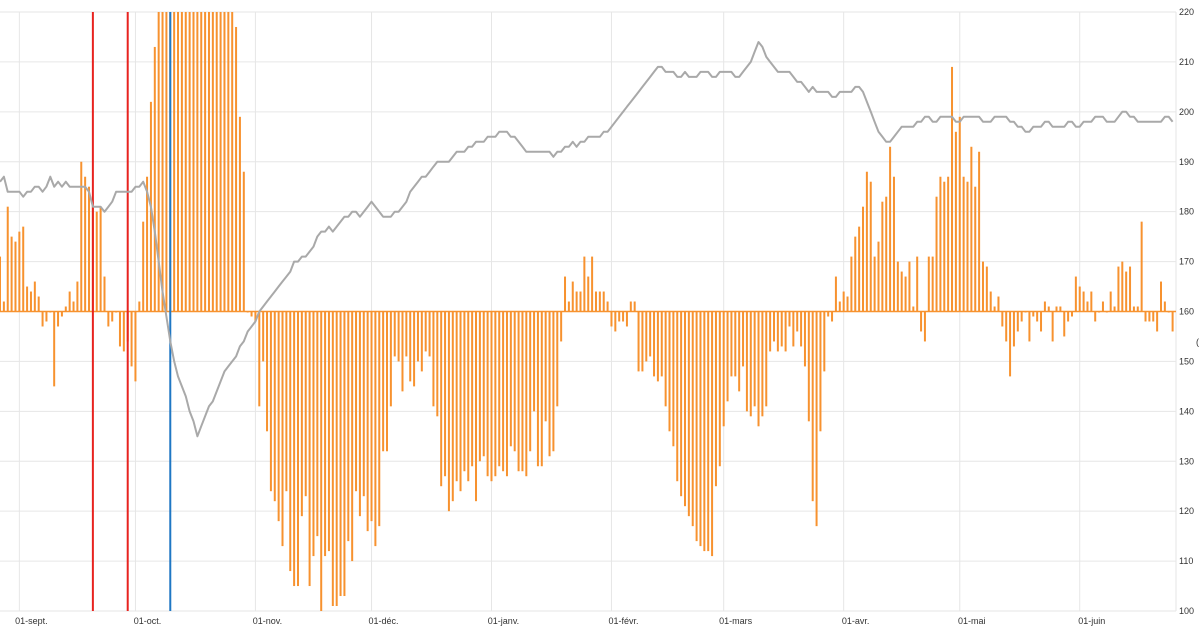 This screenshot has height=637, width=1200. Describe the element at coordinates (1186, 461) in the screenshot. I see `y-tick-label: 130` at that location.